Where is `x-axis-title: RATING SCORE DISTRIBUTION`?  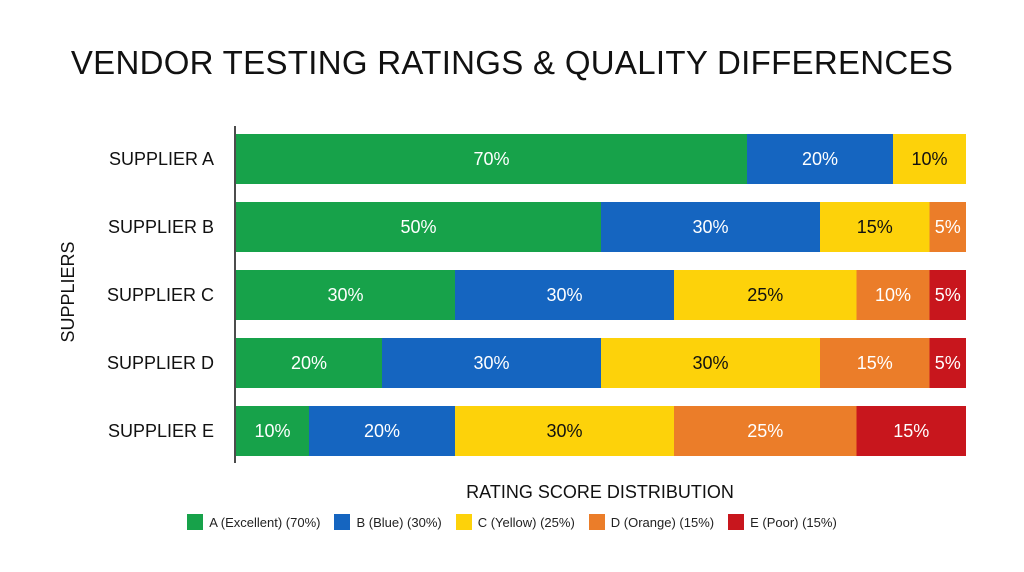
x-axis-title: RATING SCORE DISTRIBUTION is located at coordinates (600, 492).